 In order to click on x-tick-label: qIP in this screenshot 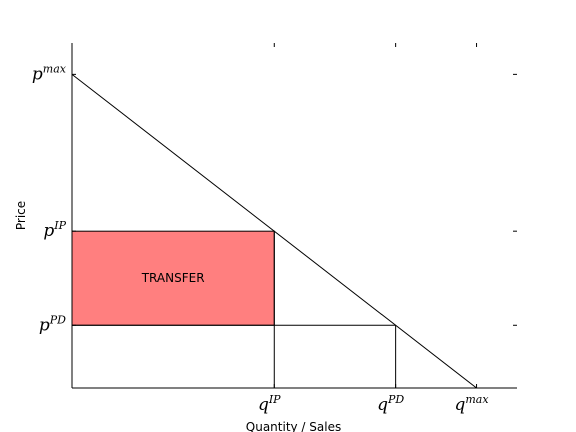, I will do `click(269, 404)`.